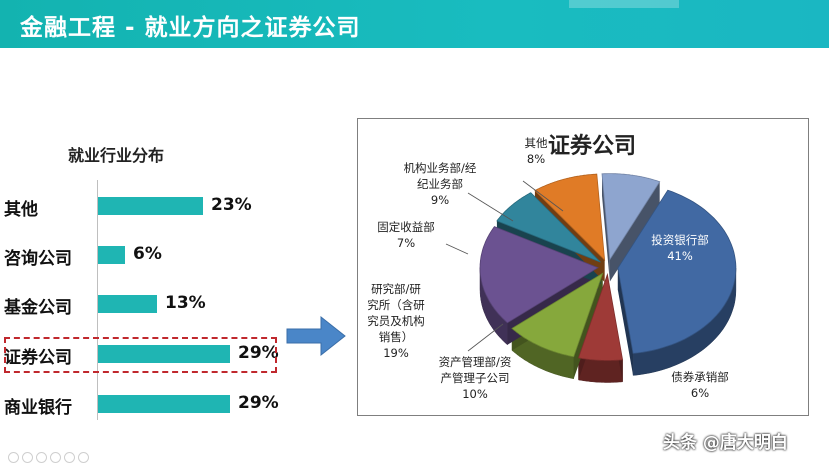  What do you see at coordinates (680, 240) in the screenshot?
I see `pie-slice-label: 投资银行部` at bounding box center [680, 240].